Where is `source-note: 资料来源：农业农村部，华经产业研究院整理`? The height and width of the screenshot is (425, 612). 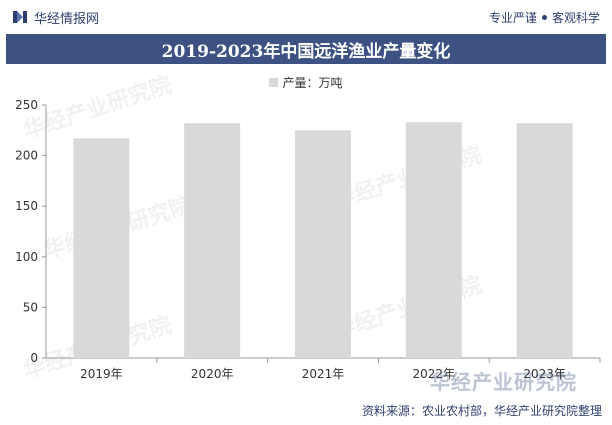 source-note: 资料来源：农业农村部，华经产业研究院整理 is located at coordinates (481, 411).